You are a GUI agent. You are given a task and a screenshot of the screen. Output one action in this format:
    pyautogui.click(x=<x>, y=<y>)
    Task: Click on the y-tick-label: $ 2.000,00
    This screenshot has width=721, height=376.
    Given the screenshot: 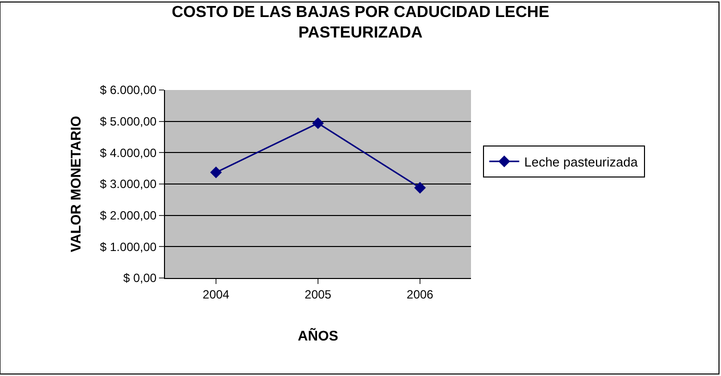 What is the action you would take?
    pyautogui.click(x=128, y=215)
    